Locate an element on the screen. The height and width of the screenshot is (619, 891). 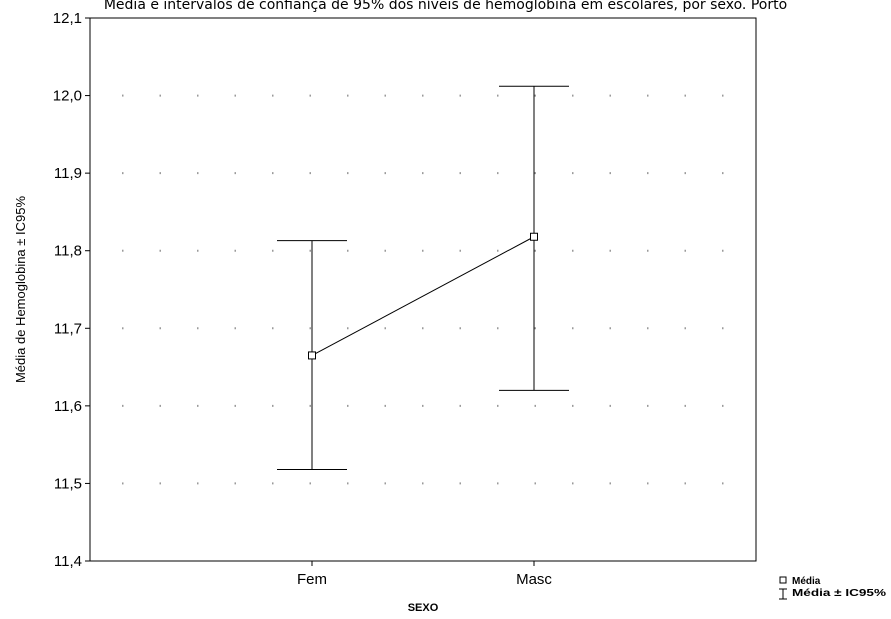
y-tick-label: 11,7 is located at coordinates (68, 328).